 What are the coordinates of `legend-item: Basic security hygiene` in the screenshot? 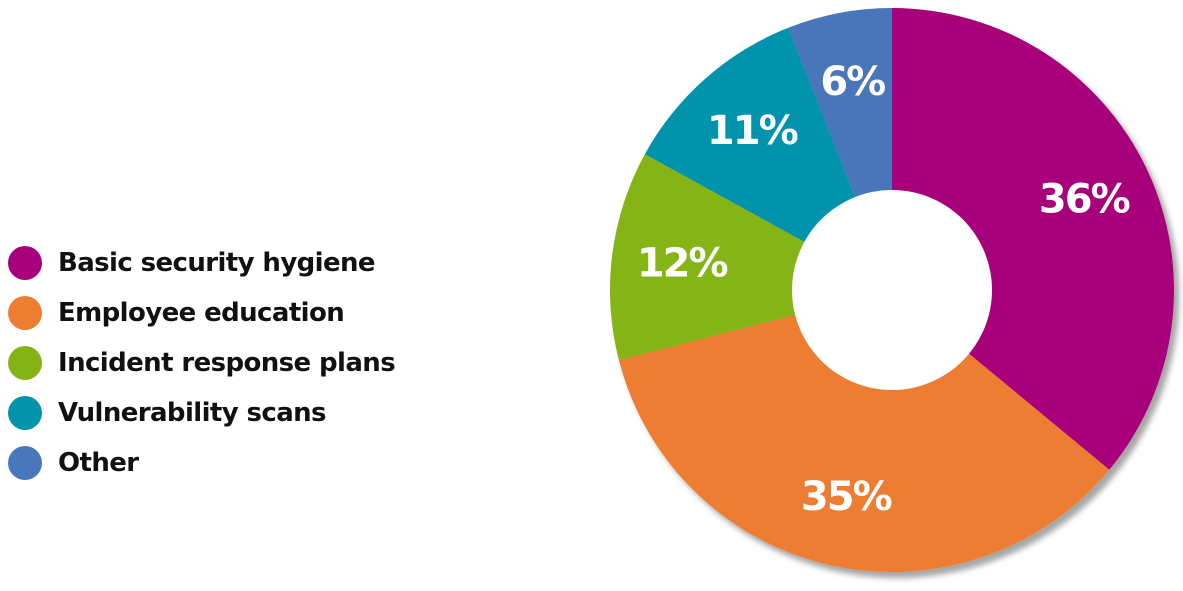 It's located at (268, 263).